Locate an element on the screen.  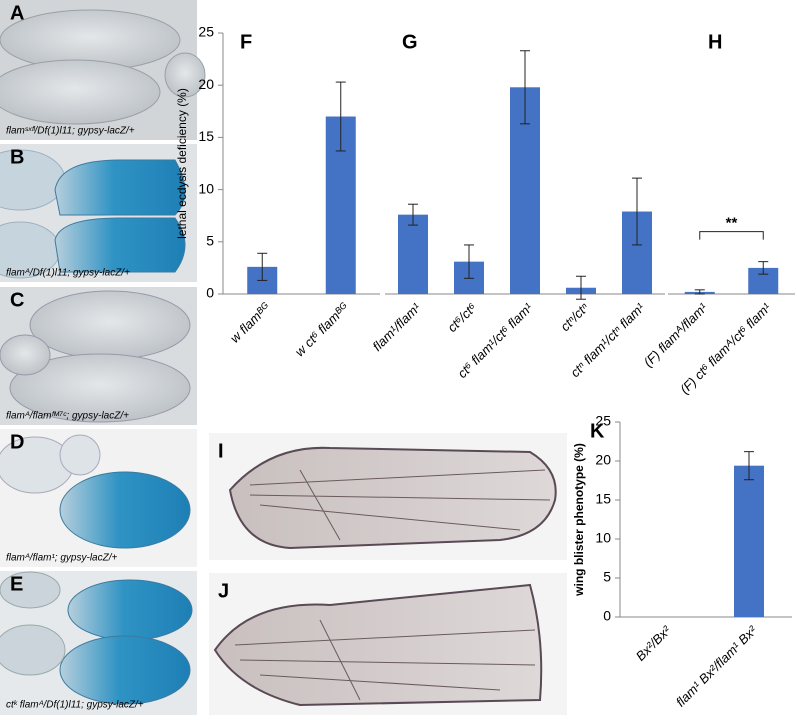
x-tick-label: ctⁿ/ctⁿ is located at coordinates (574, 317).